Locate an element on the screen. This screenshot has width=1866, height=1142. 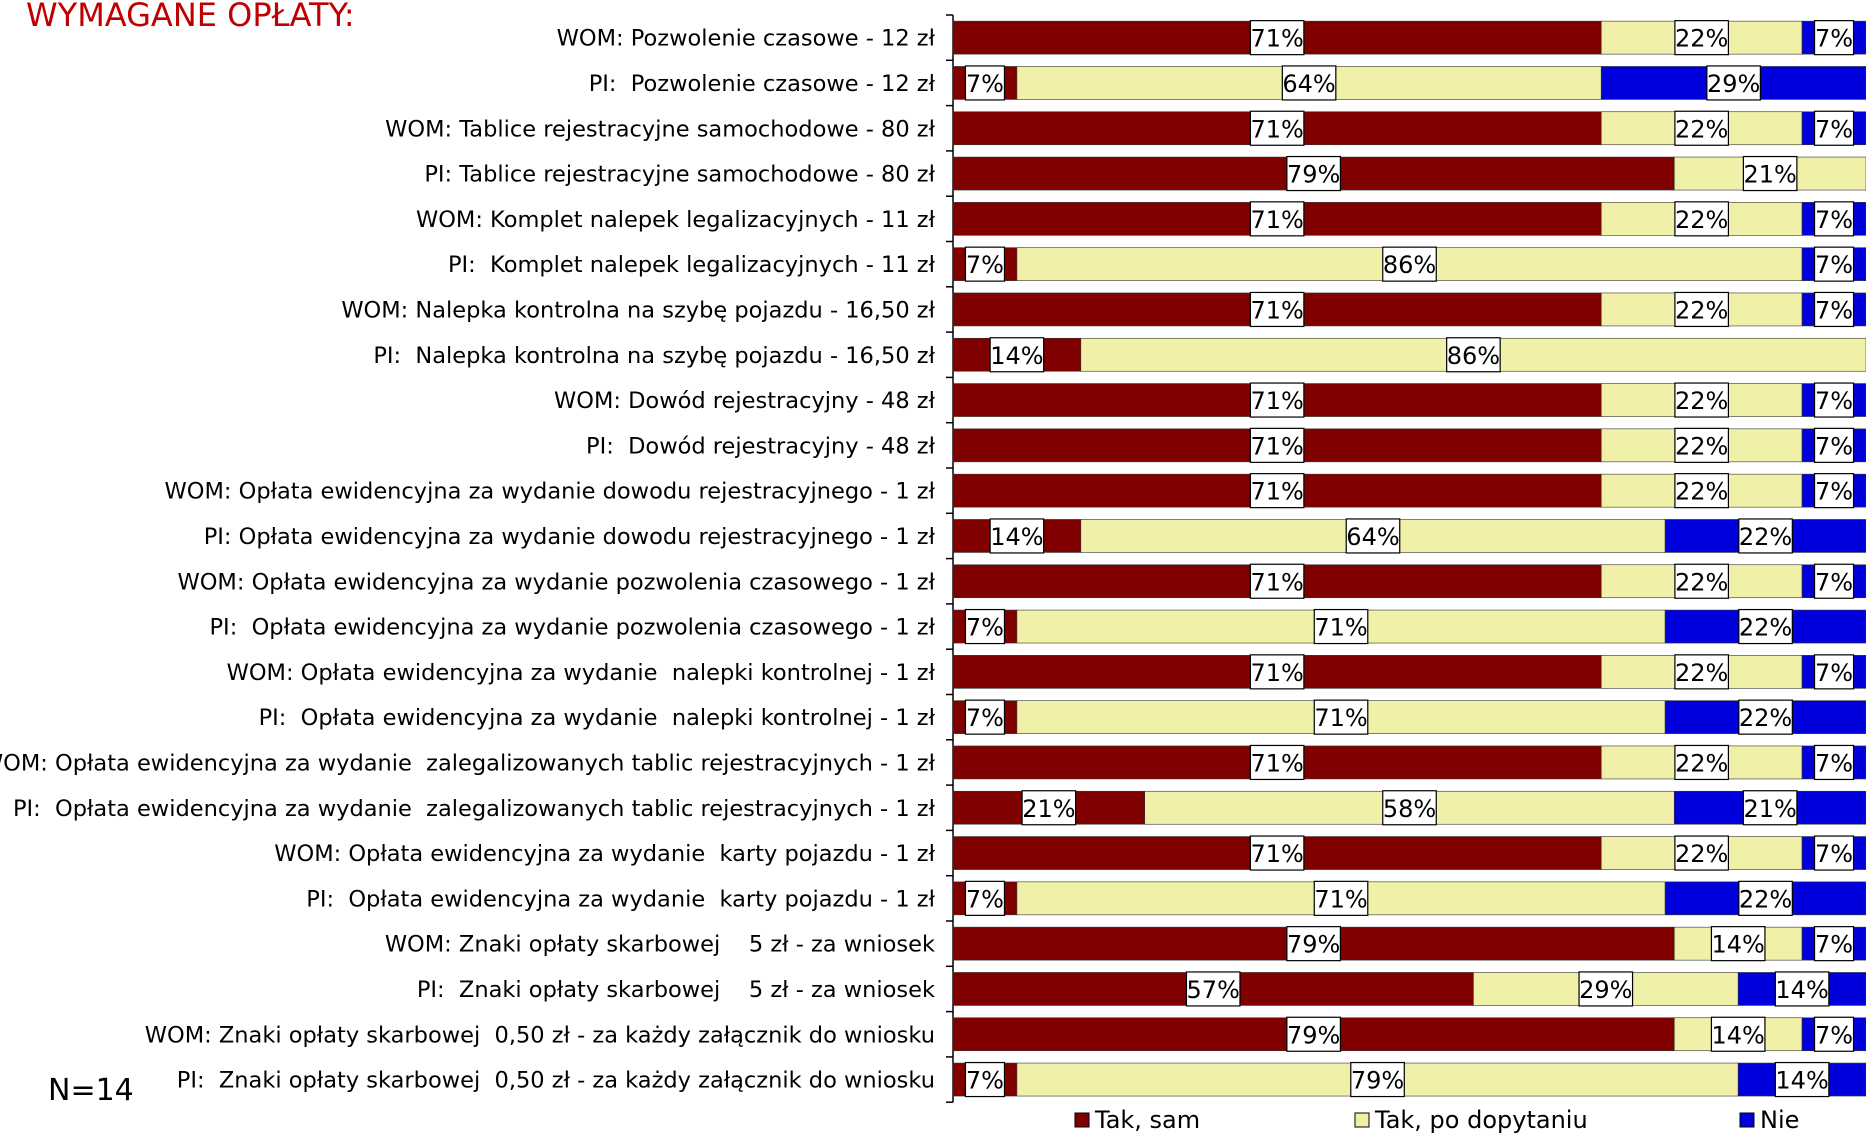
data-label: 86% is located at coordinates (1409, 265).